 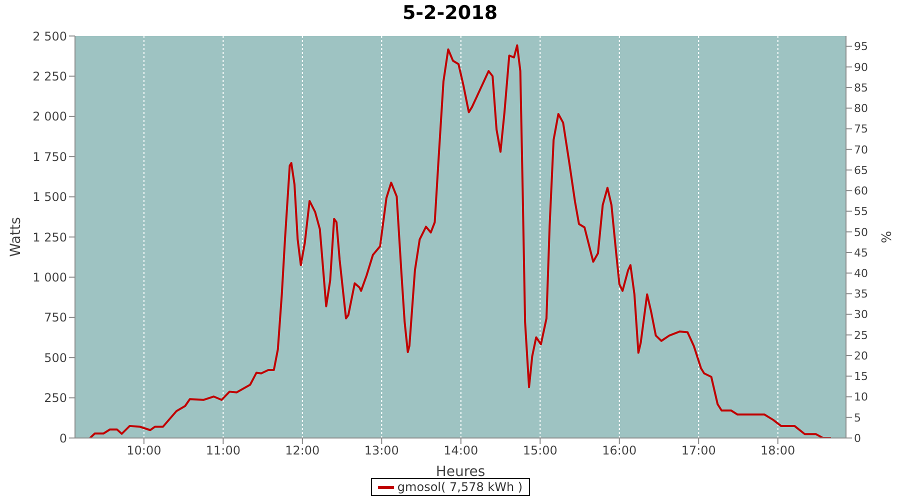 I want to click on x-tick-label: 13:00, so click(x=381, y=451).